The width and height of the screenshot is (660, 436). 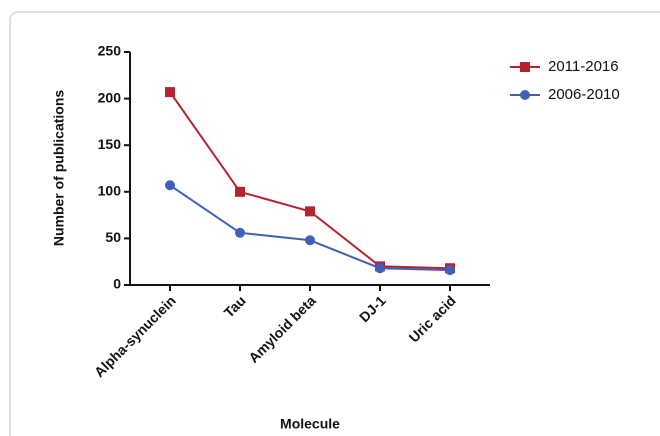 What do you see at coordinates (584, 94) in the screenshot?
I see `legend-label: 2006-2010` at bounding box center [584, 94].